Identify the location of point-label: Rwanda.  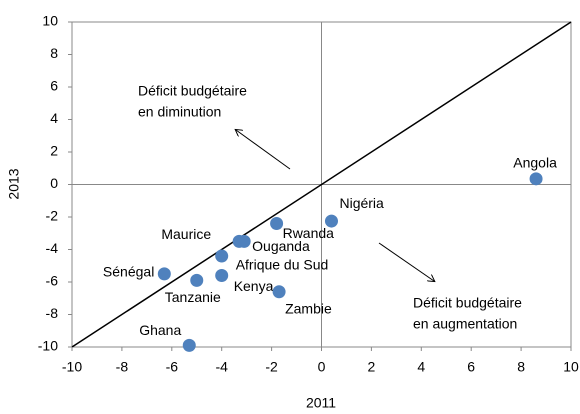
(309, 233).